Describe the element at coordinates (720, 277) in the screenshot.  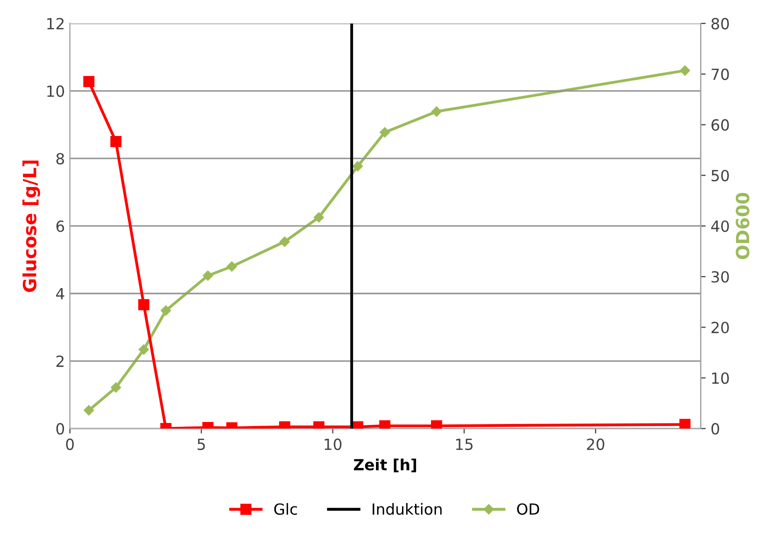
I see `y2-tick-label: 30` at that location.